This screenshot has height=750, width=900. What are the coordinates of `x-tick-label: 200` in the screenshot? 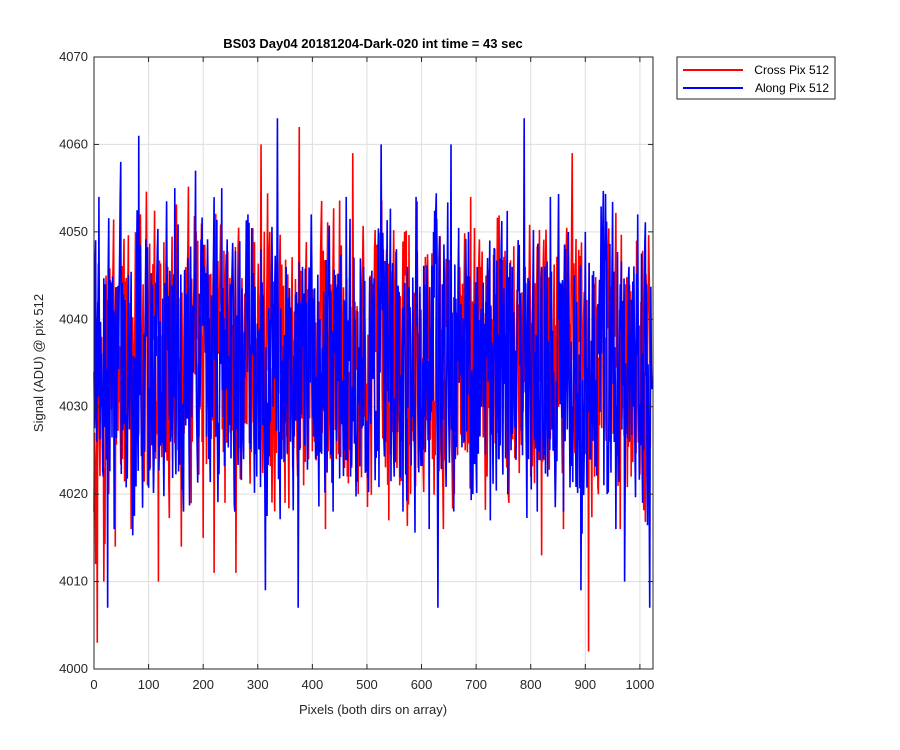 It's located at (203, 684).